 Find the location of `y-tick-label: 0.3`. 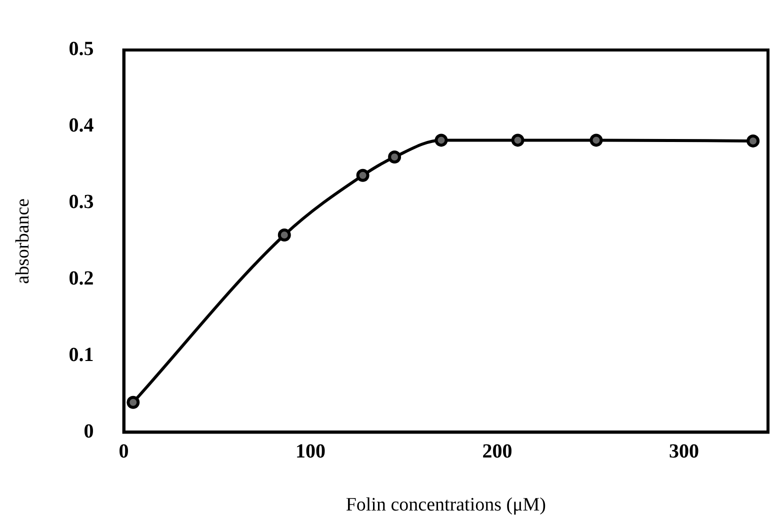

y-tick-label: 0.3 is located at coordinates (81, 202).